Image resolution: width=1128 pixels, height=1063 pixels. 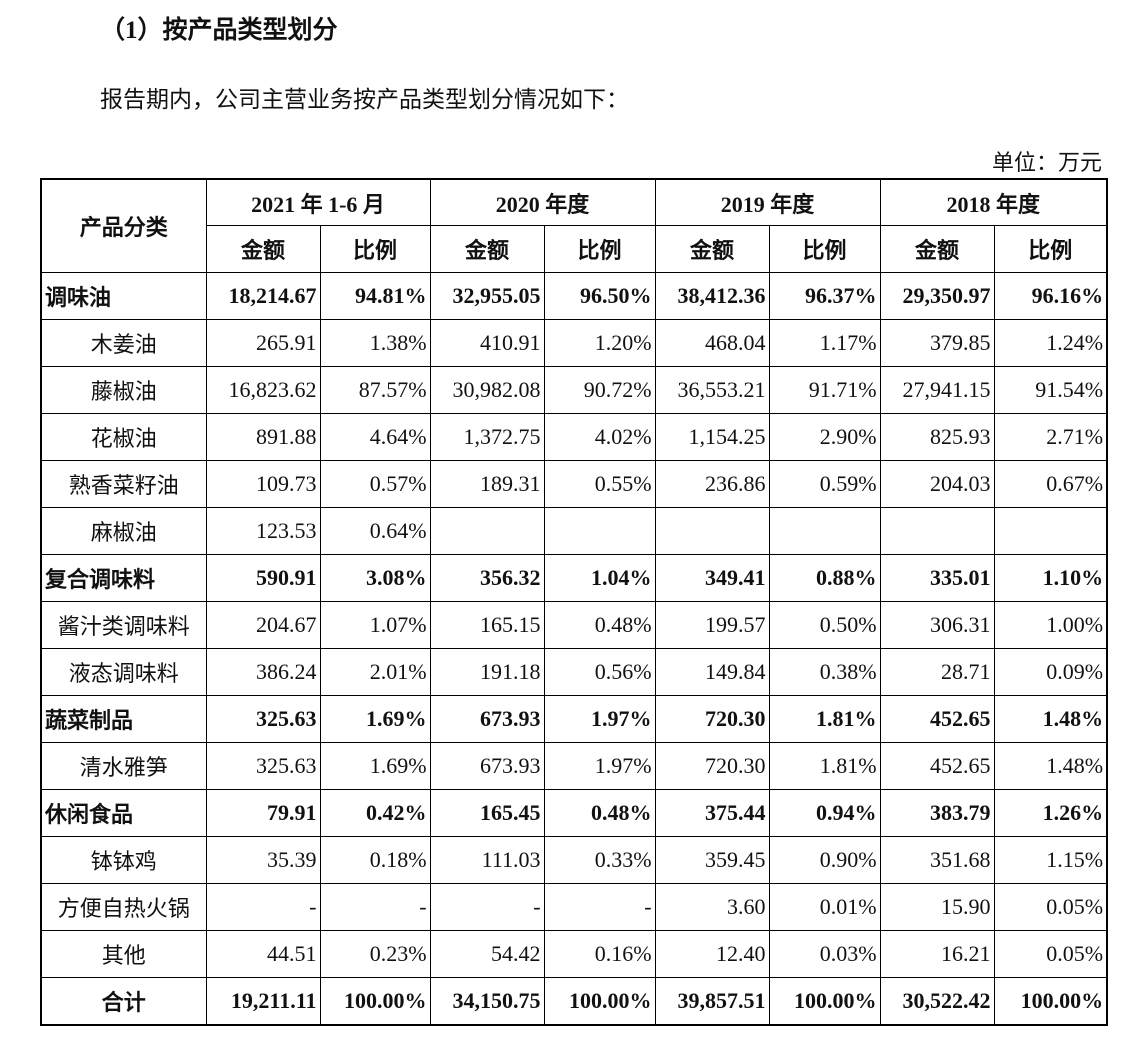 I want to click on row-label: 方便自热火锅, so click(x=123, y=907).